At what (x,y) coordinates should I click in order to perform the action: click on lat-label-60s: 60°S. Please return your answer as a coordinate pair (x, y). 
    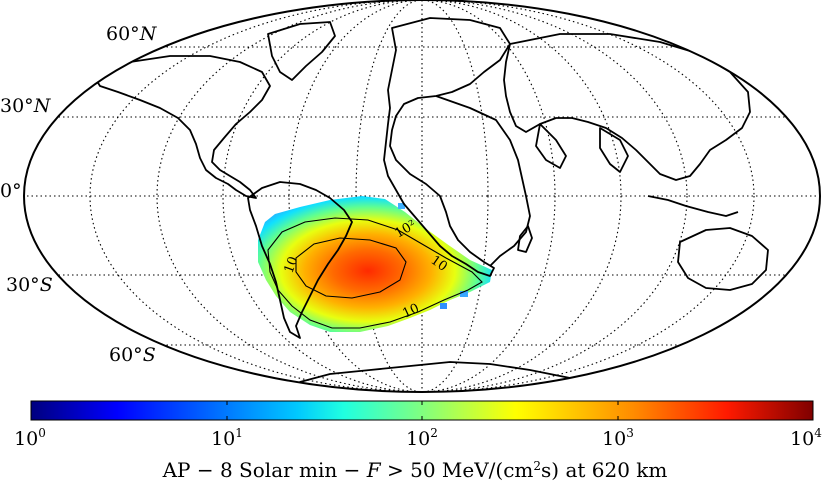
    Looking at the image, I should click on (132, 355).